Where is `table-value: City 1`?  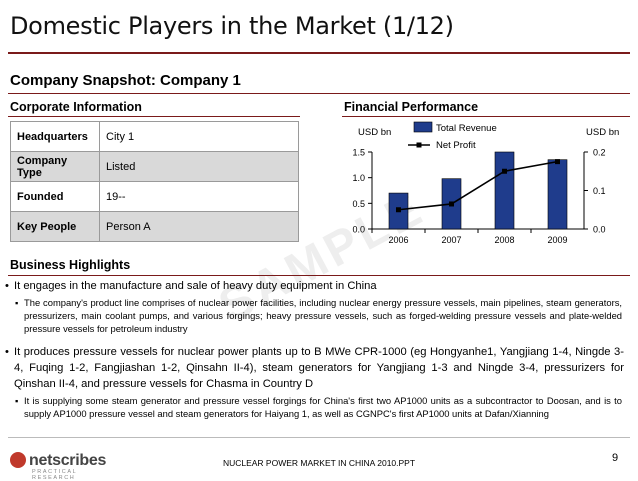
table-value: City 1 is located at coordinates (199, 136).